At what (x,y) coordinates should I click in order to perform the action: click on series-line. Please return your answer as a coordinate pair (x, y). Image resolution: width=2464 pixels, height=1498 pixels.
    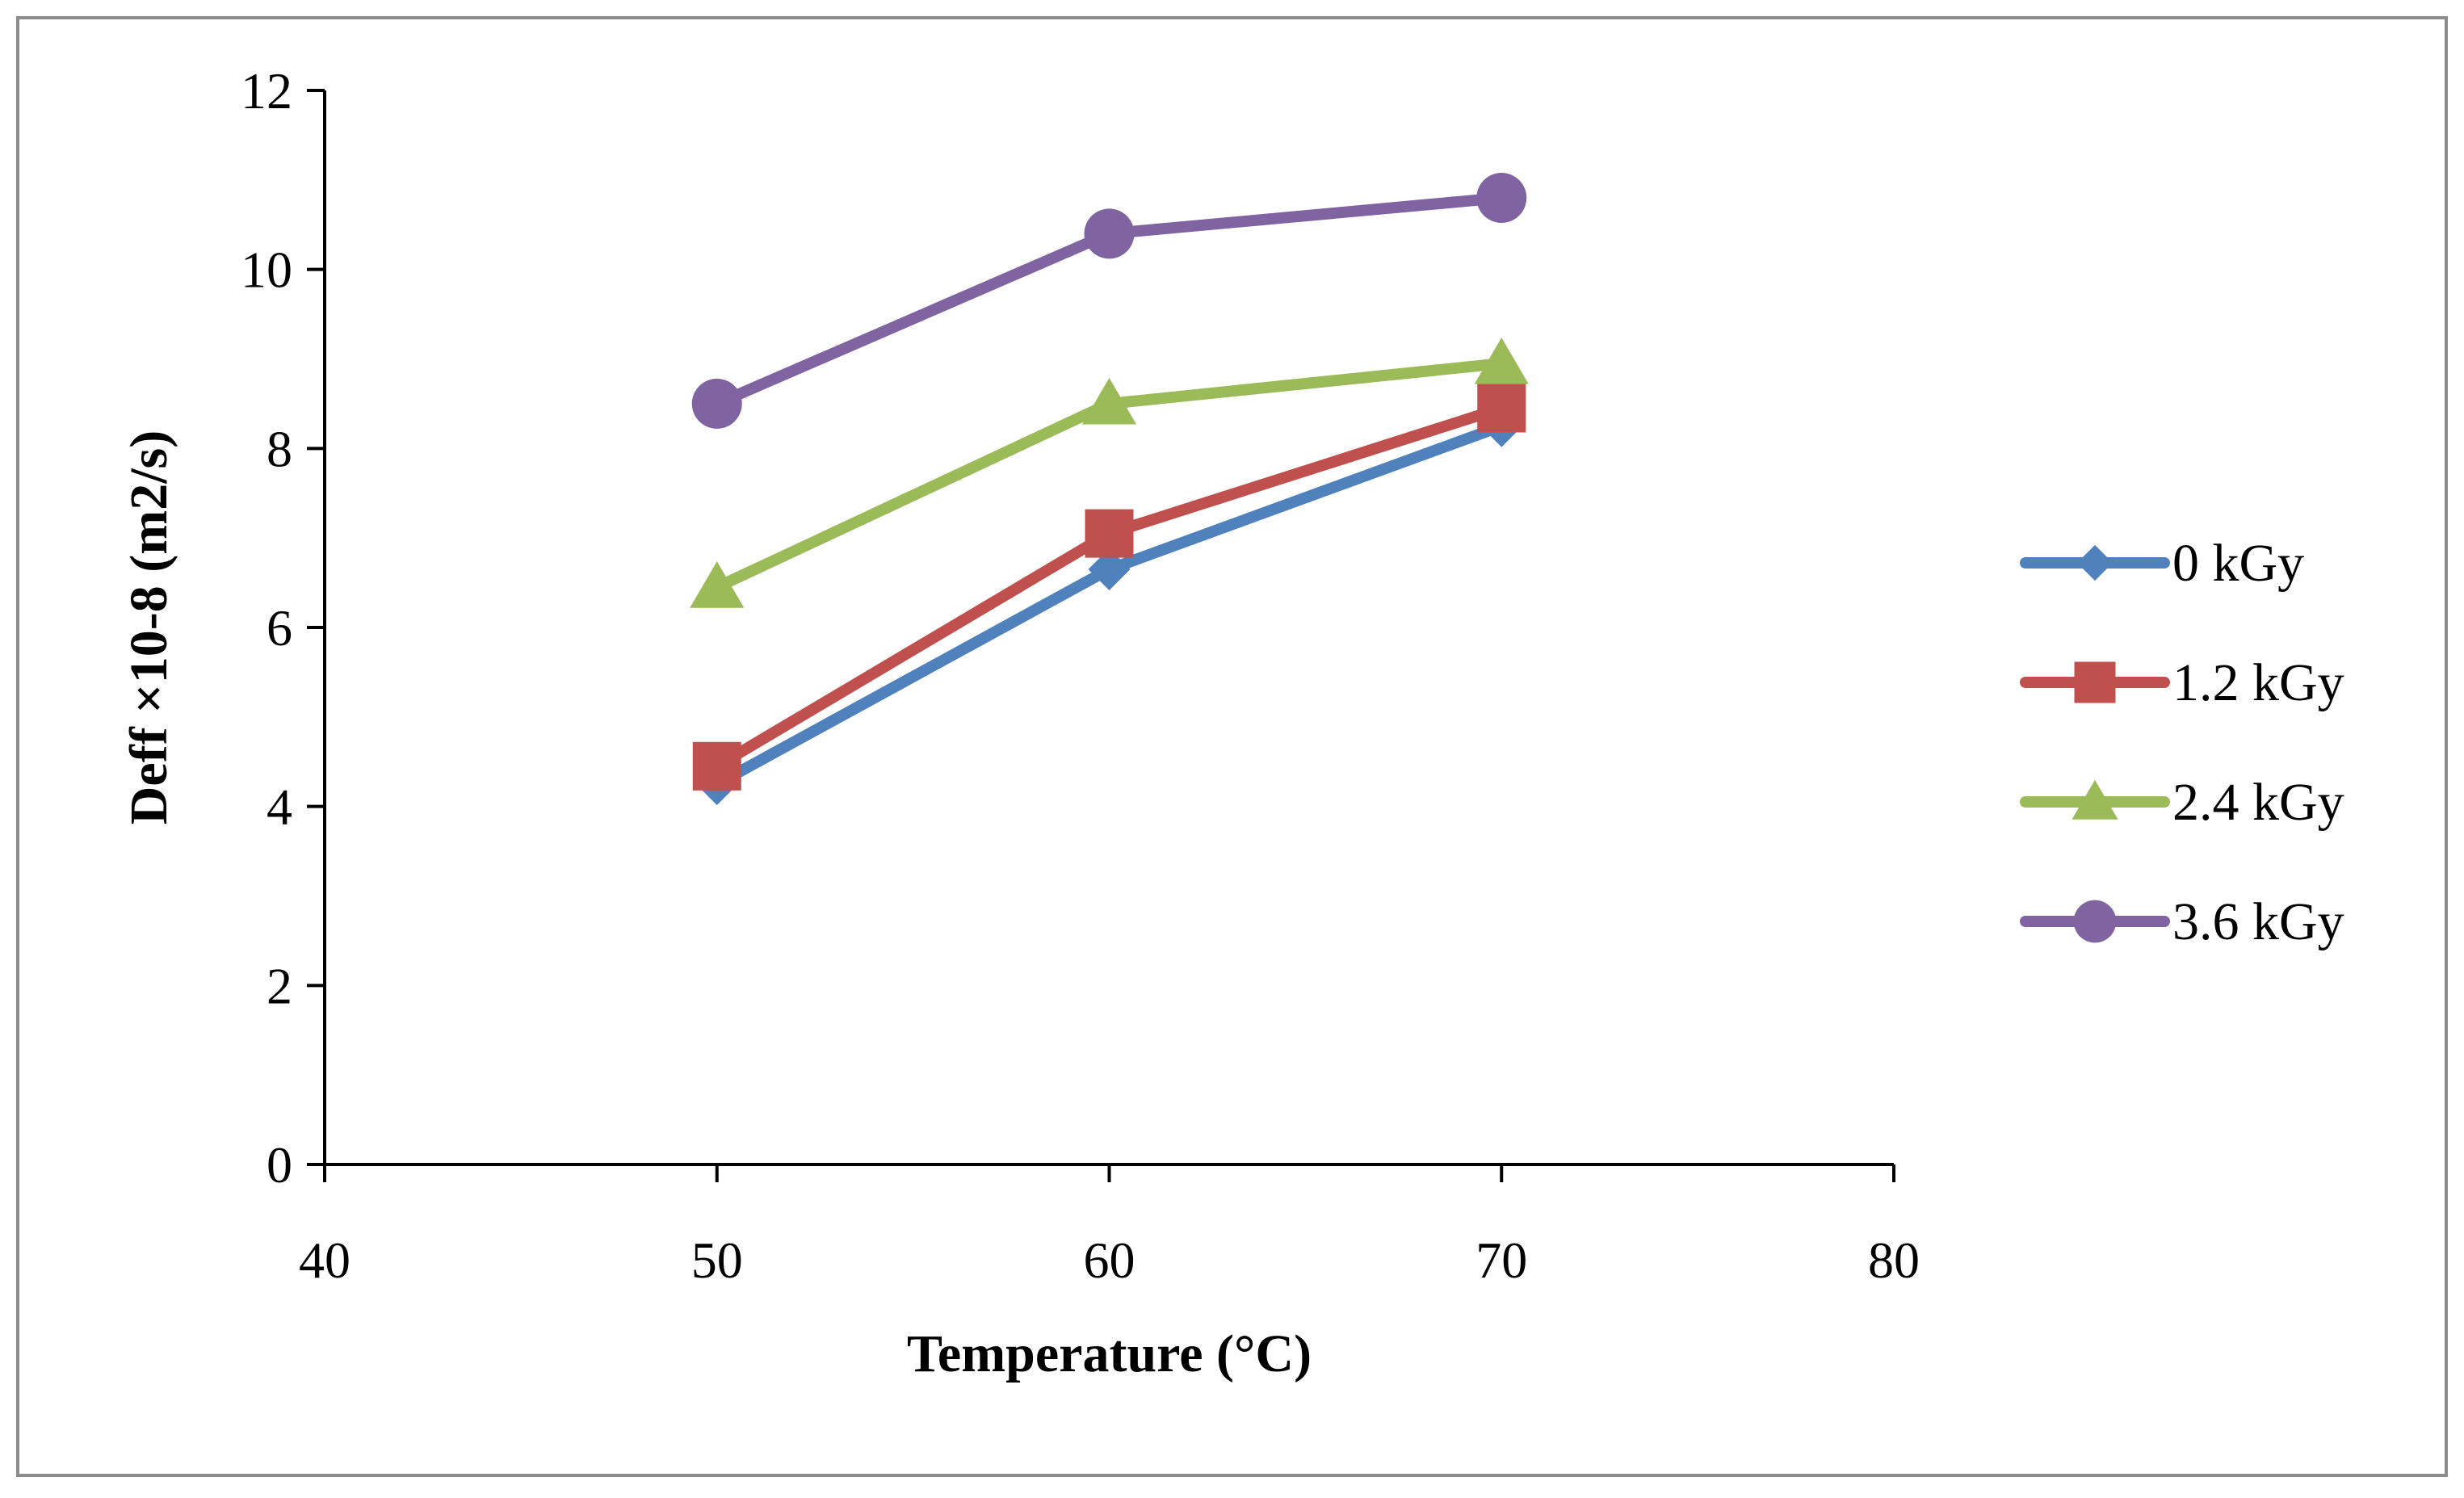
    Looking at the image, I should click on (1109, 605).